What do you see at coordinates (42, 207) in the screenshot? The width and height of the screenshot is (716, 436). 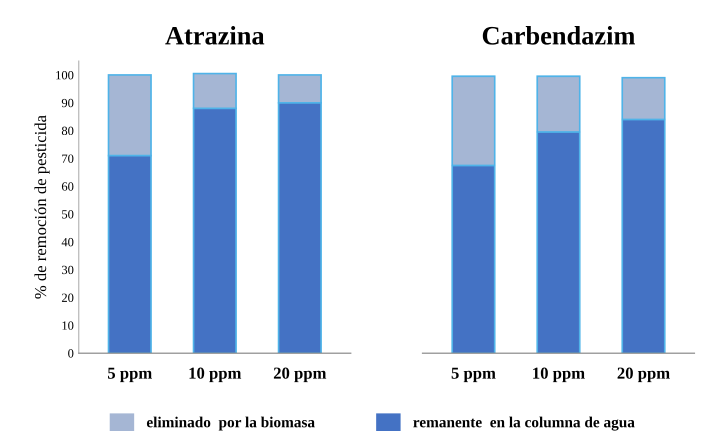 I see `y-axis-title: % de remoción de pesticida` at bounding box center [42, 207].